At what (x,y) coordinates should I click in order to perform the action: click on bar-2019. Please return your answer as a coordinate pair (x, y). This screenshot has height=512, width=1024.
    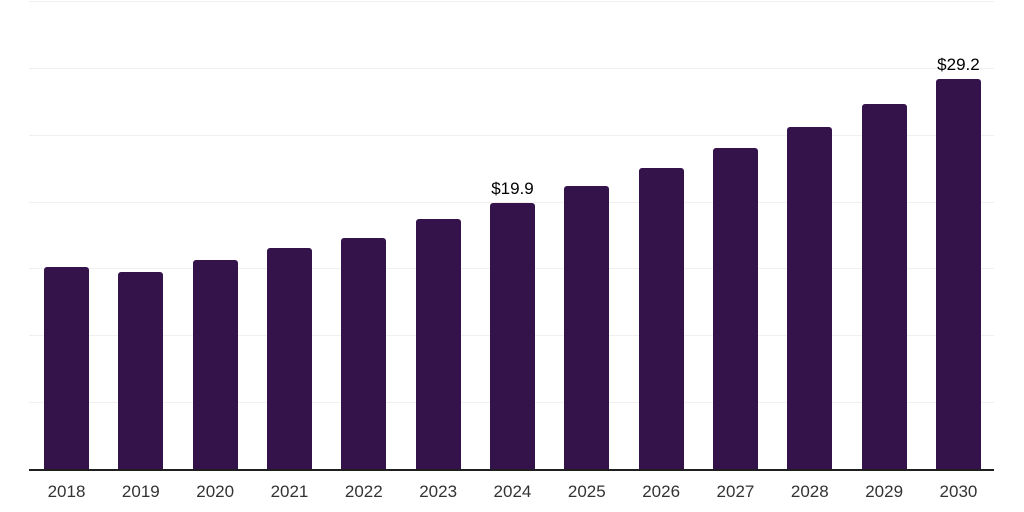
    Looking at the image, I should click on (141, 370).